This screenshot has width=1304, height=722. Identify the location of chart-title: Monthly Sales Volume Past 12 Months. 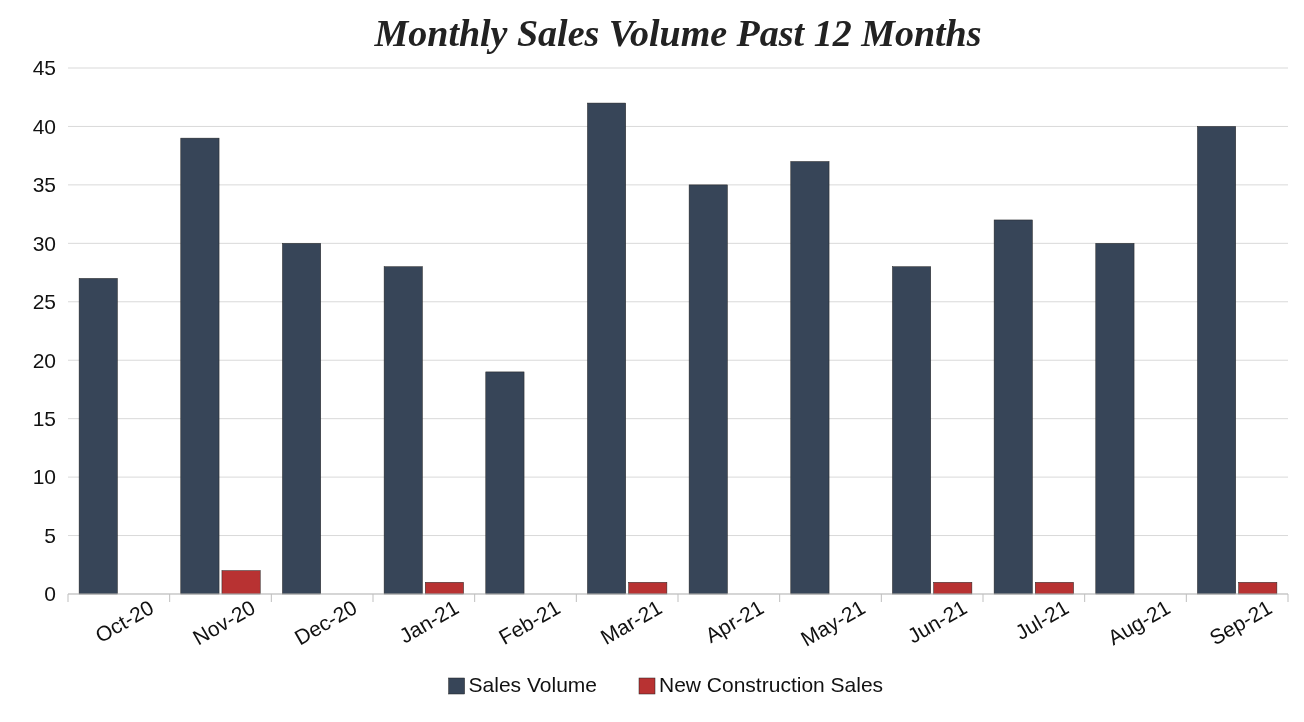
(677, 33).